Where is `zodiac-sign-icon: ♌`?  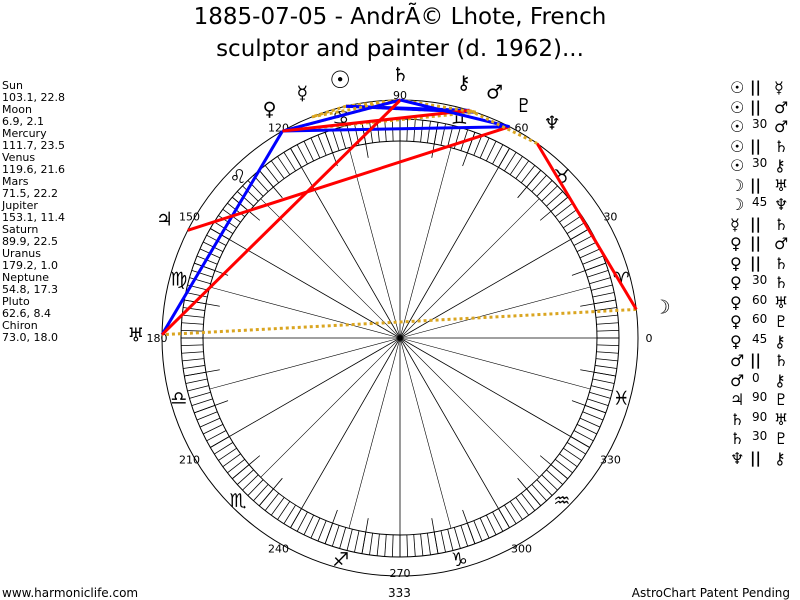
zodiac-sign-icon: ♌ is located at coordinates (238, 177).